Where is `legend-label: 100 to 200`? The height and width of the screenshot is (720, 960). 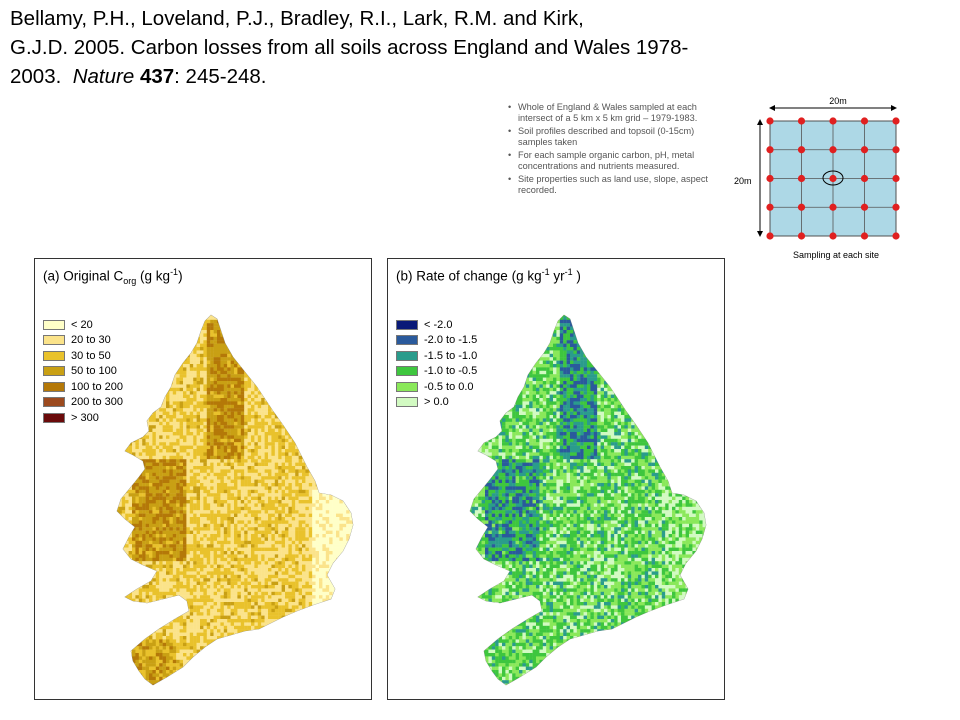 legend-label: 100 to 200 is located at coordinates (97, 386).